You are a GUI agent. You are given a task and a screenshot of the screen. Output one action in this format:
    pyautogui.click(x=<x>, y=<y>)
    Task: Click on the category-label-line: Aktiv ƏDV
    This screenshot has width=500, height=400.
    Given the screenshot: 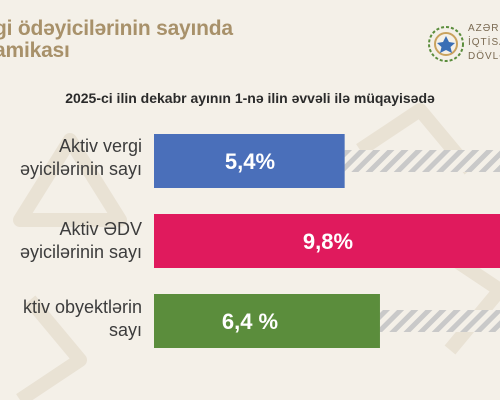 What is the action you would take?
    pyautogui.click(x=100, y=229)
    